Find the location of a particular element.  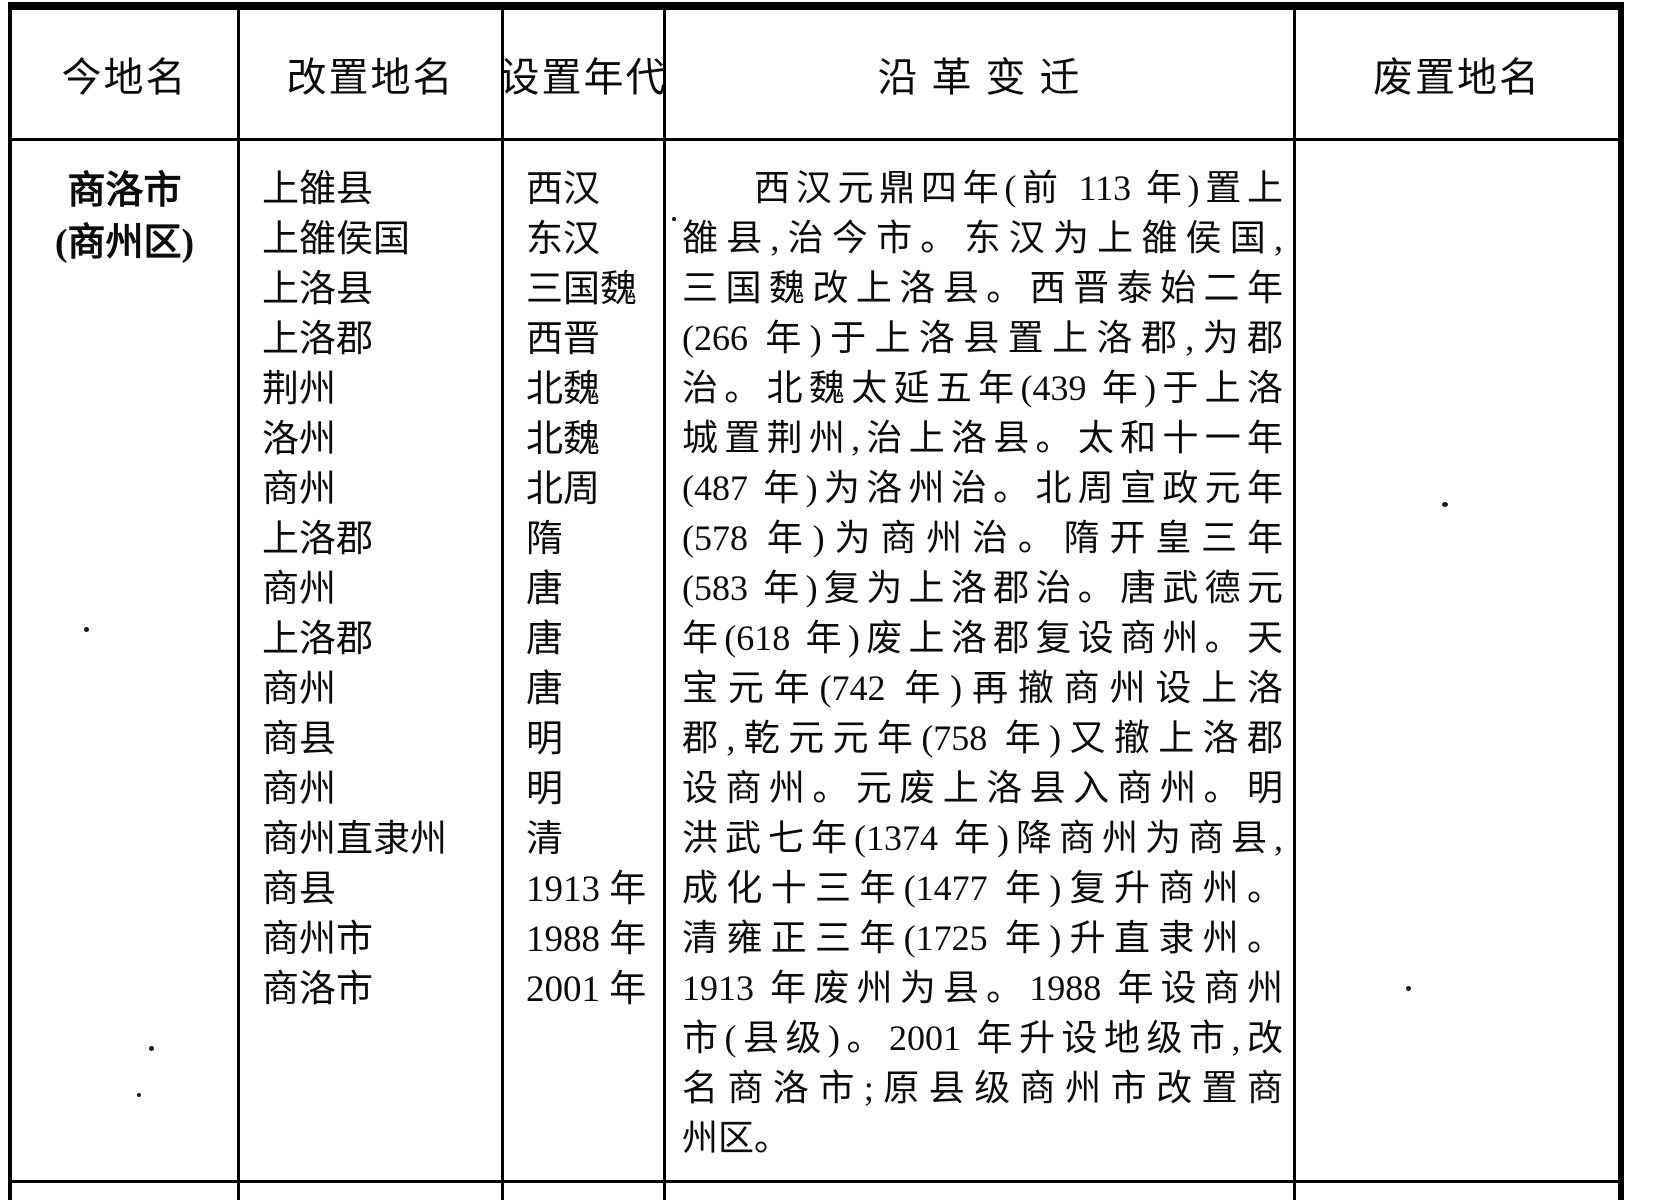

history-line: 清雍正三年(1725 年)升直隶州。 is located at coordinates (982, 938).